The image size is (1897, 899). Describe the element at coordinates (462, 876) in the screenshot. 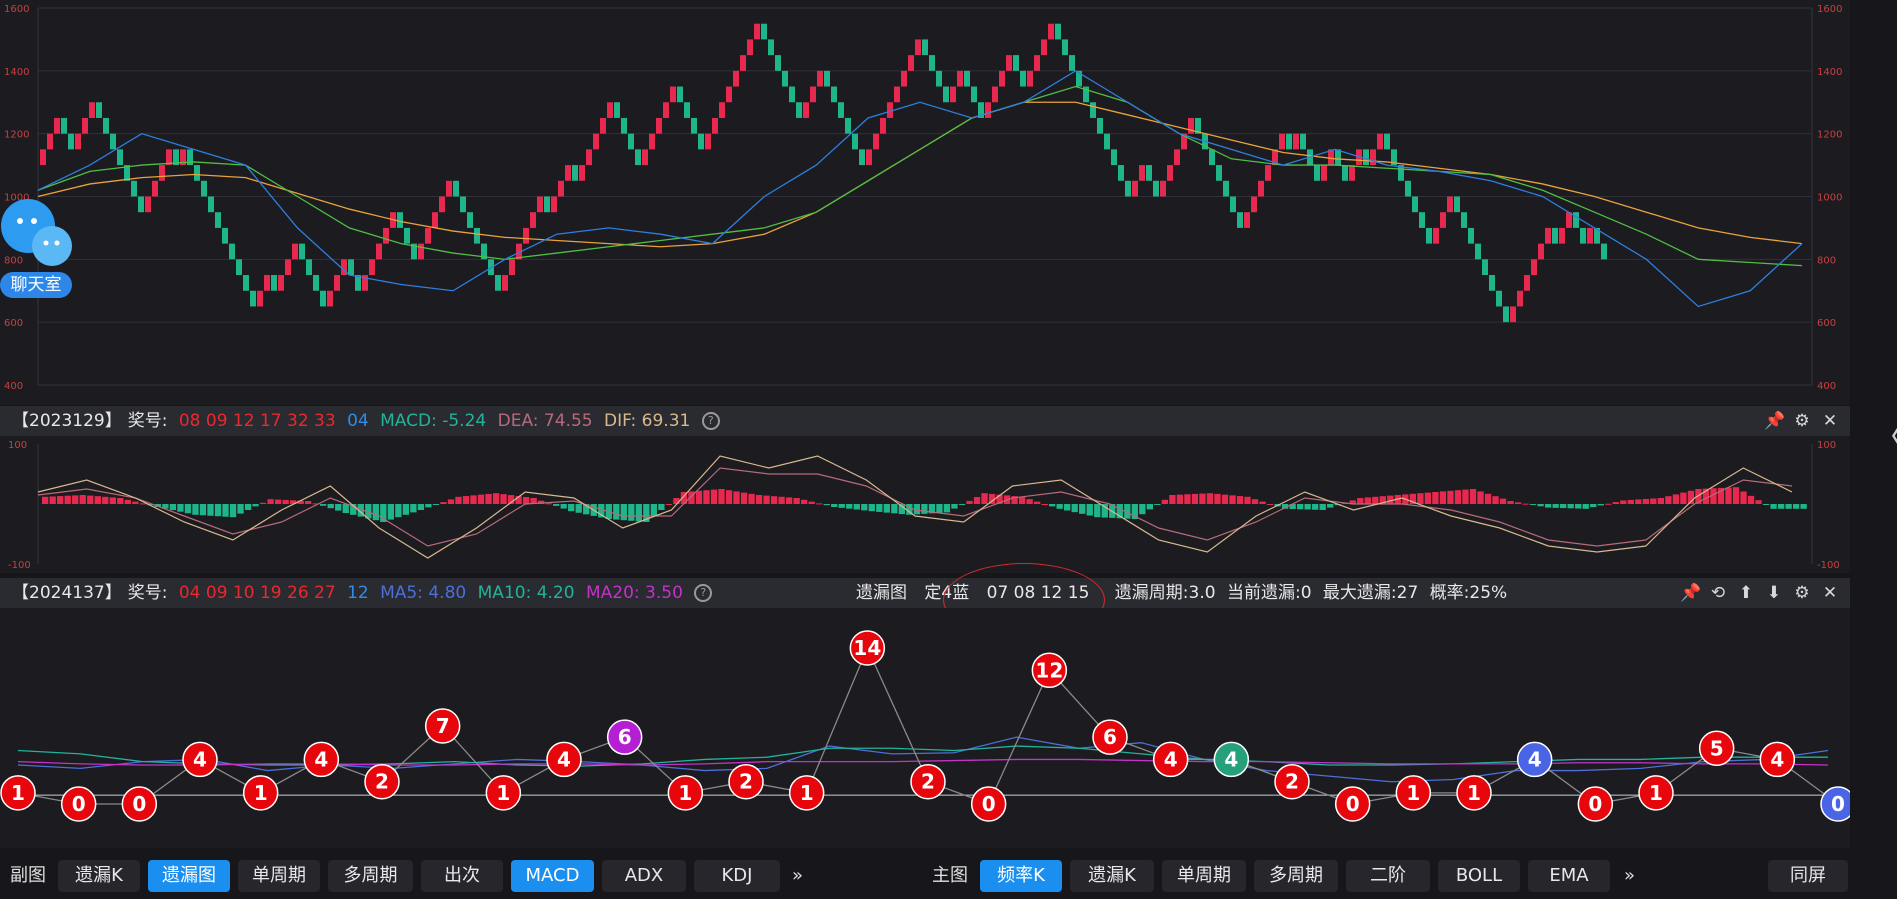

I see `tab-occurrence: 出次` at that location.